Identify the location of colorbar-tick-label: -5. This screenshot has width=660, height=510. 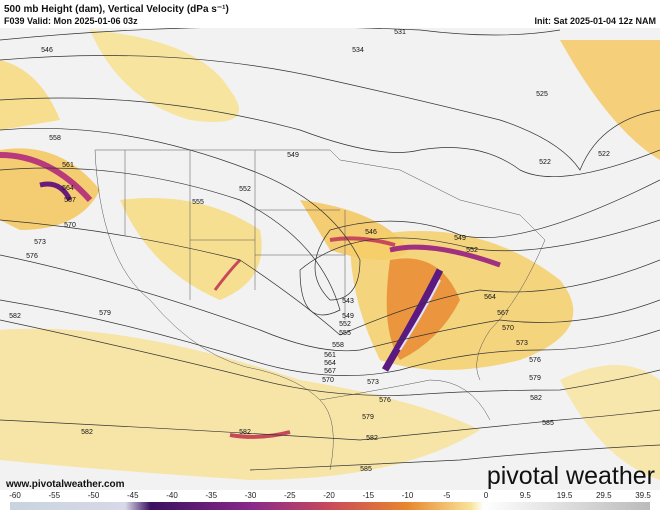
(447, 495).